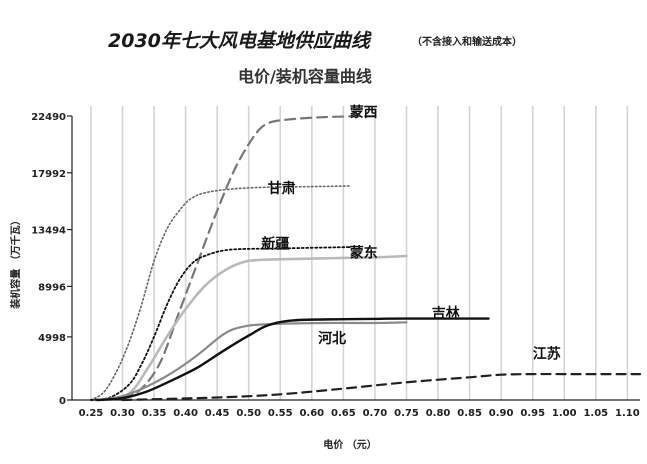 This screenshot has height=464, width=647. What do you see at coordinates (469, 413) in the screenshot?
I see `x-tick-label: 0.85` at bounding box center [469, 413].